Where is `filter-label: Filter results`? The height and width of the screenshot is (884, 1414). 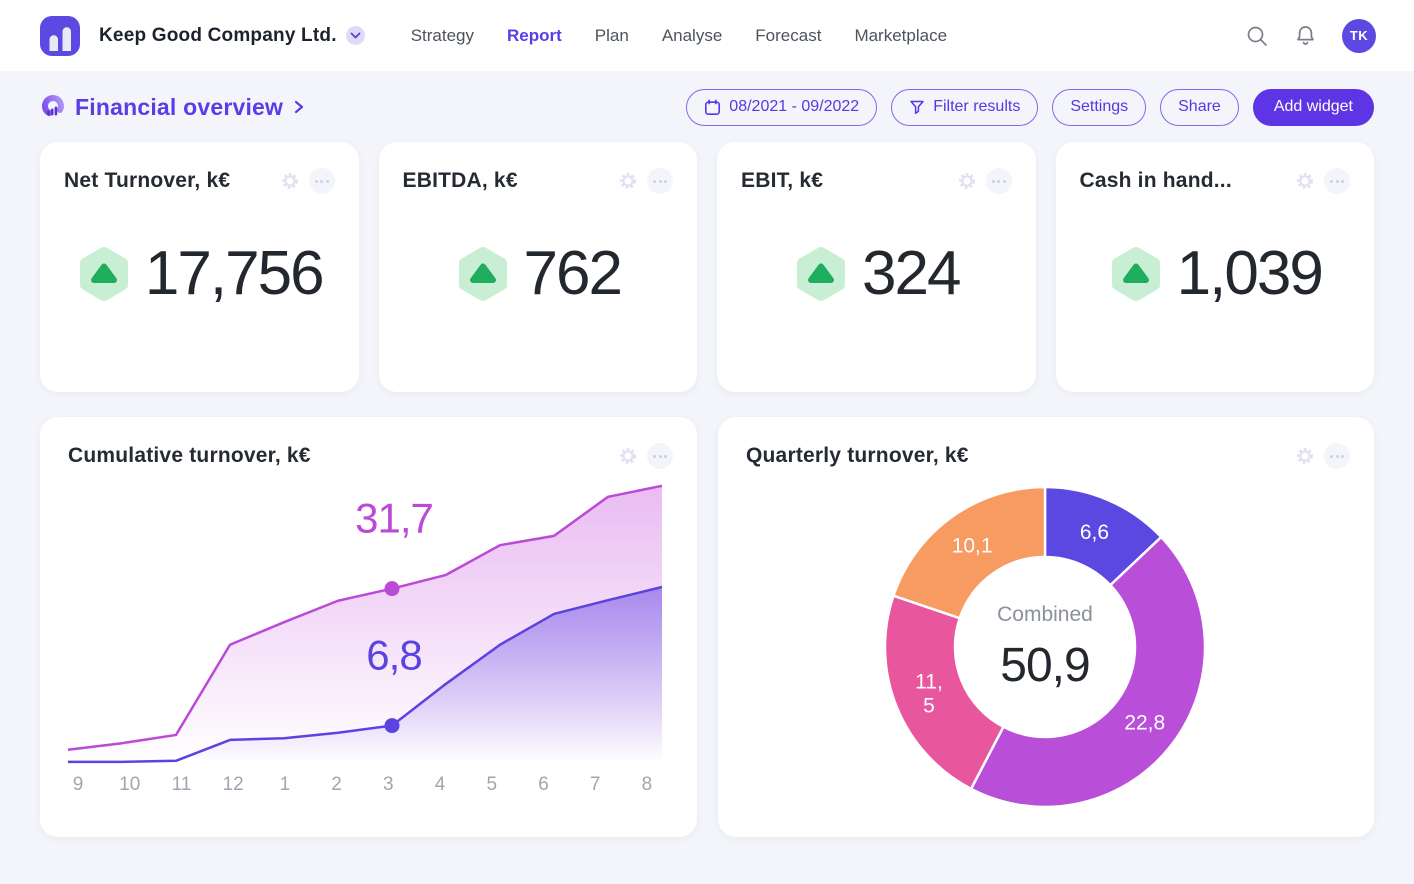
filter-label: Filter results is located at coordinates (977, 106).